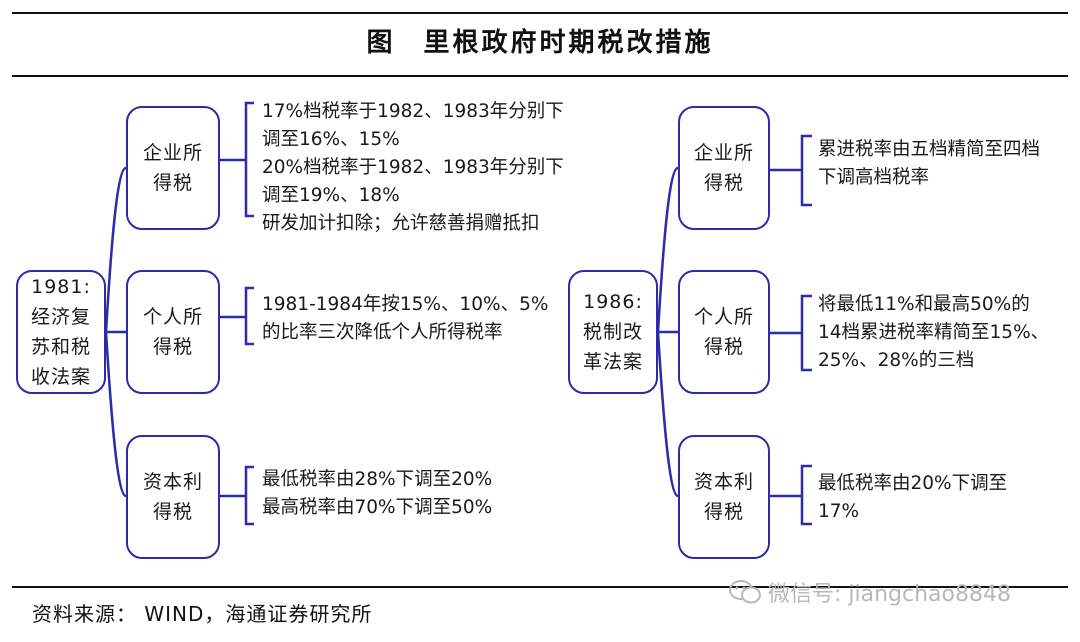 This screenshot has width=1080, height=642. Describe the element at coordinates (413, 111) in the screenshot. I see `detail-line: 17%档税率于1982、1983年分别下` at that location.